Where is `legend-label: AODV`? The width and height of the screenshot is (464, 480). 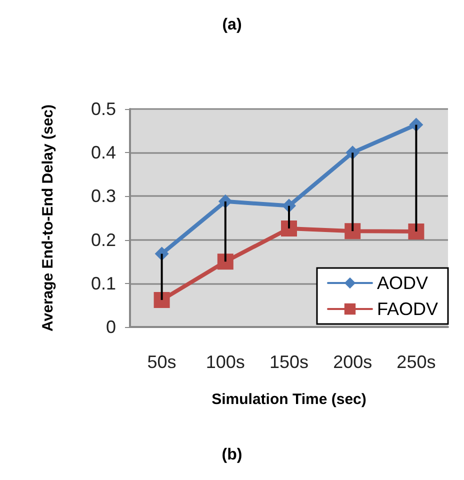 legend-label: AODV is located at coordinates (402, 283).